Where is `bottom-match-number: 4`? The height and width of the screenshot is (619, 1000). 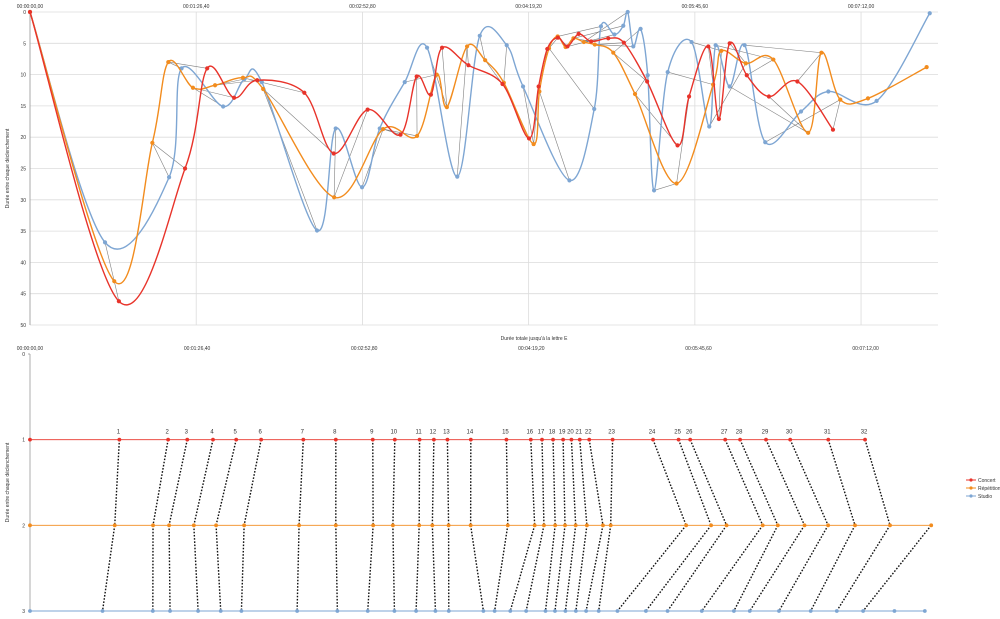
bottom-match-number: 4 is located at coordinates (212, 433).